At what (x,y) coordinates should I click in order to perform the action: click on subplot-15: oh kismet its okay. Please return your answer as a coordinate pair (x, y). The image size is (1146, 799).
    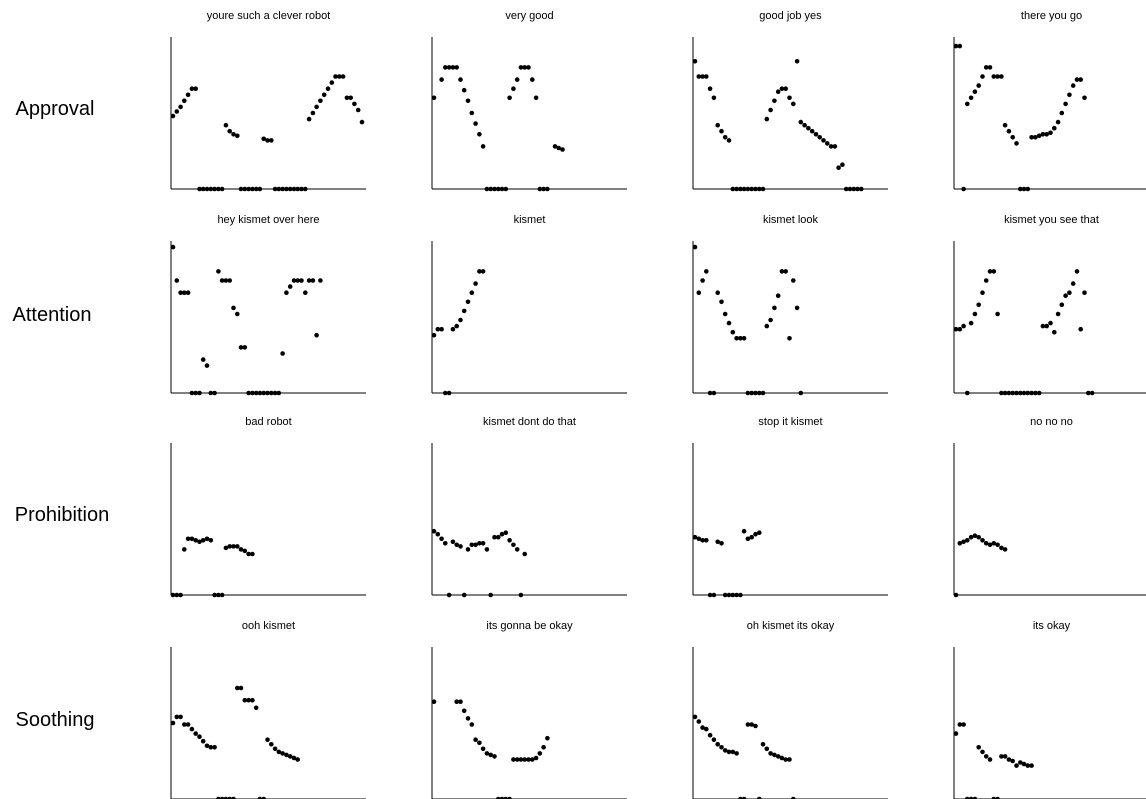
    Looking at the image, I should click on (790, 709).